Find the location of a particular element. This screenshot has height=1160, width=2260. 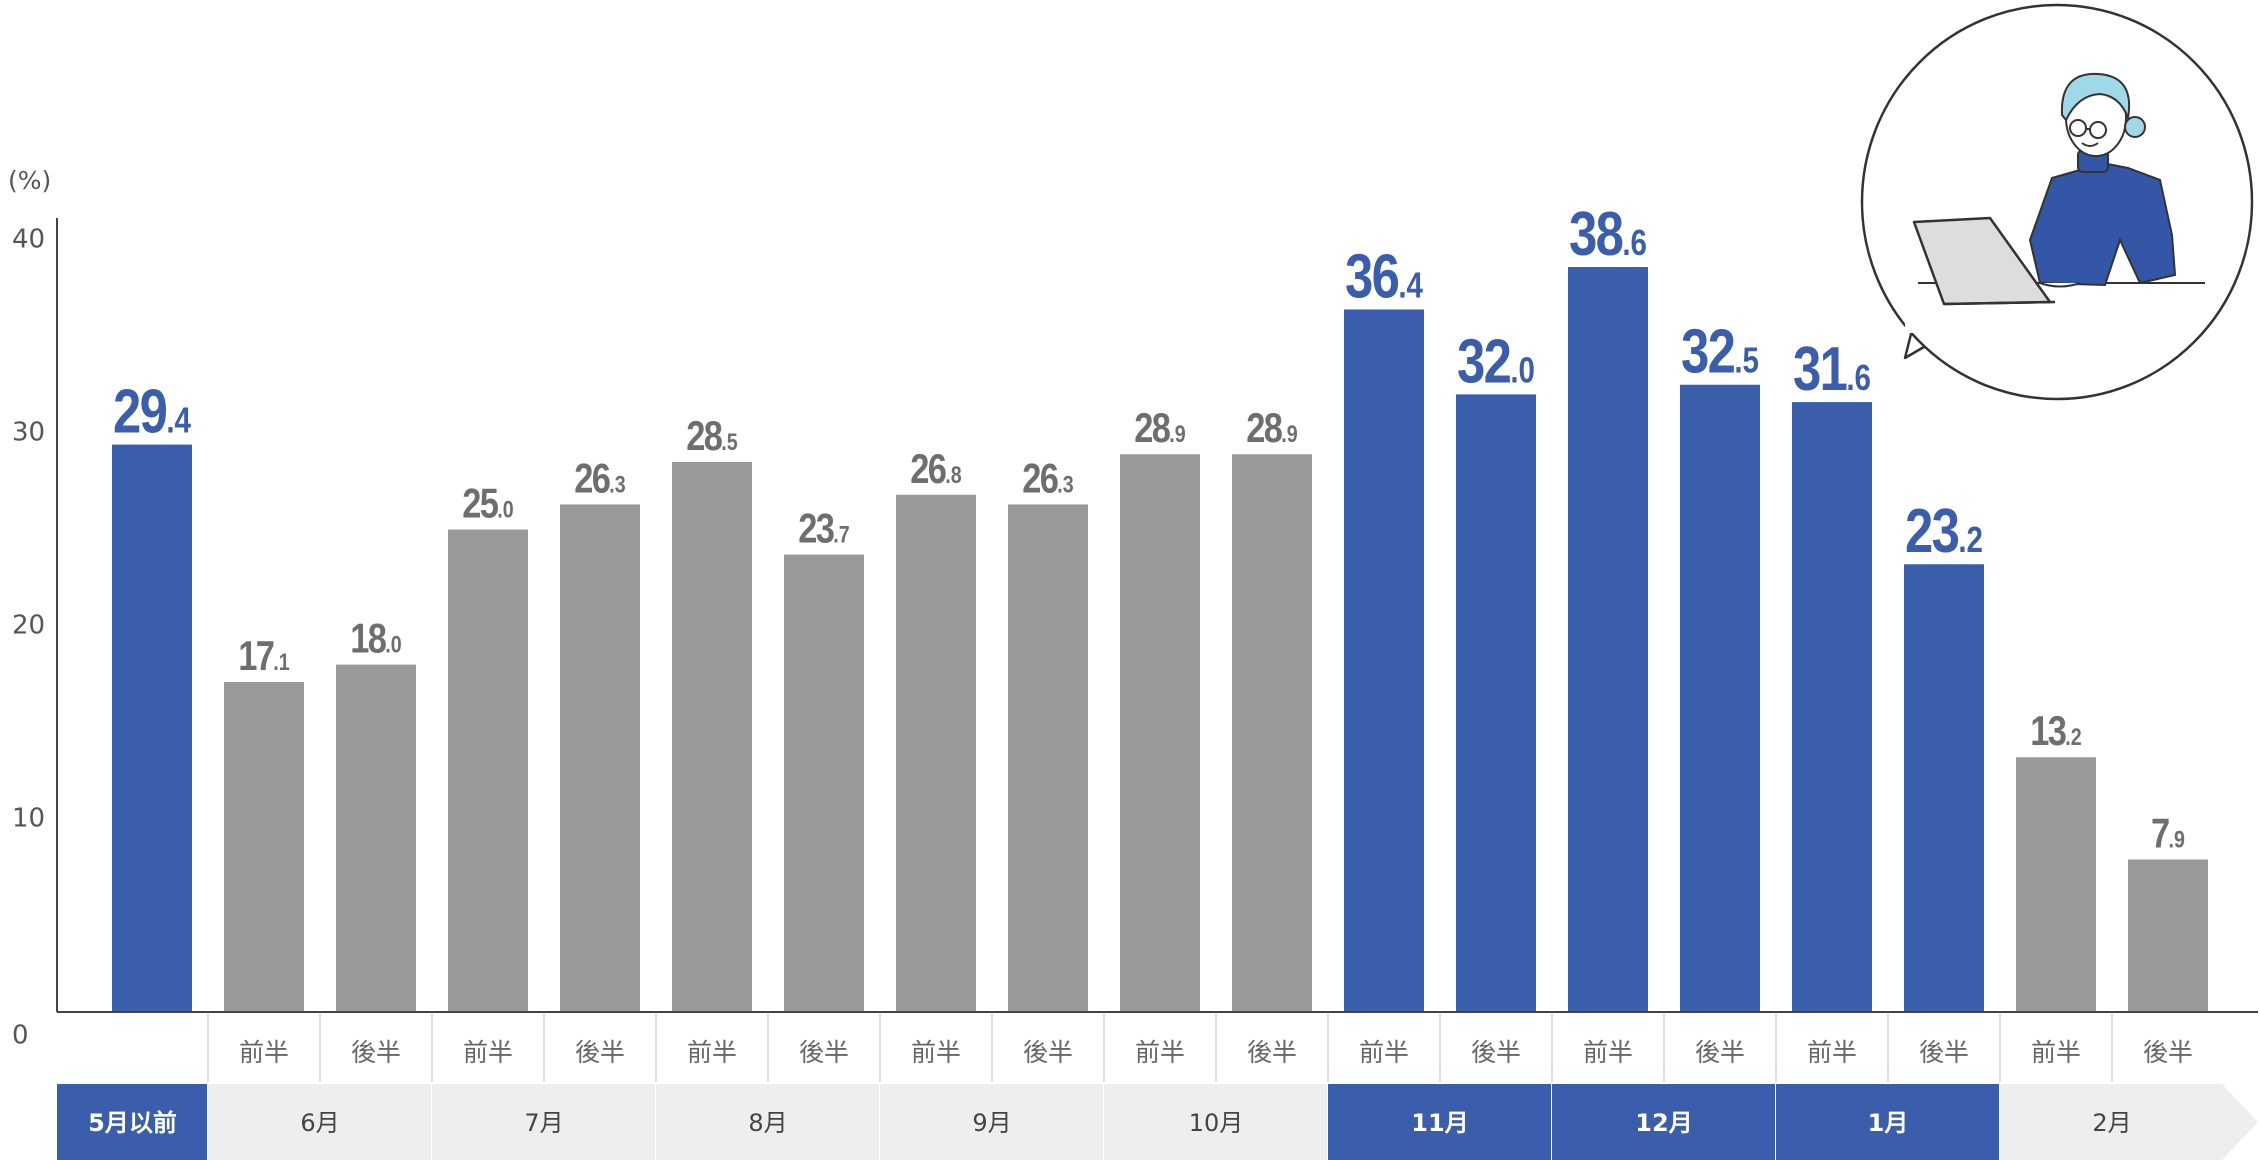

y-tick-label: 20 is located at coordinates (28, 626).